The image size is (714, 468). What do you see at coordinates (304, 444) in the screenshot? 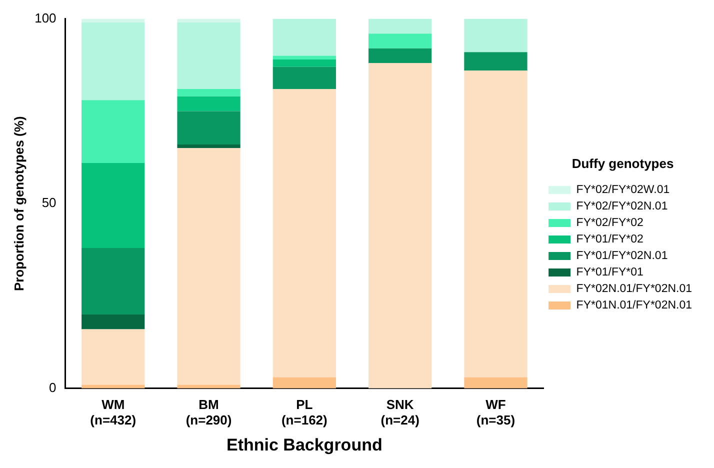
I see `x-axis-title: Ethnic Background` at bounding box center [304, 444].